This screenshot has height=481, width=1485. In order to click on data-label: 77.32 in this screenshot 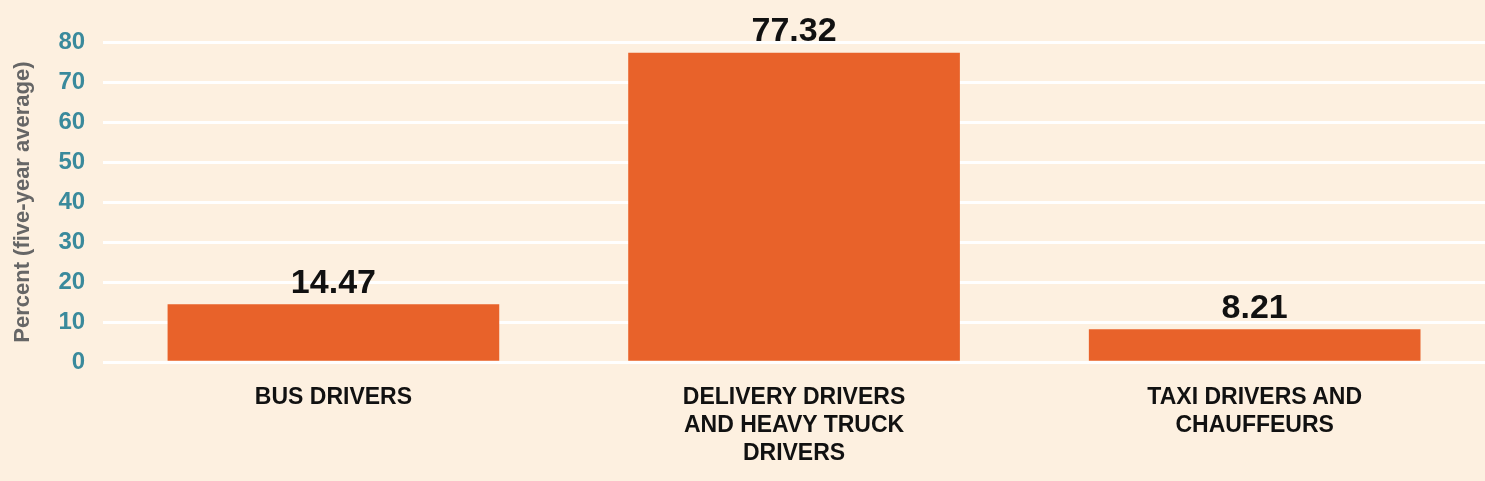, I will do `click(794, 29)`.